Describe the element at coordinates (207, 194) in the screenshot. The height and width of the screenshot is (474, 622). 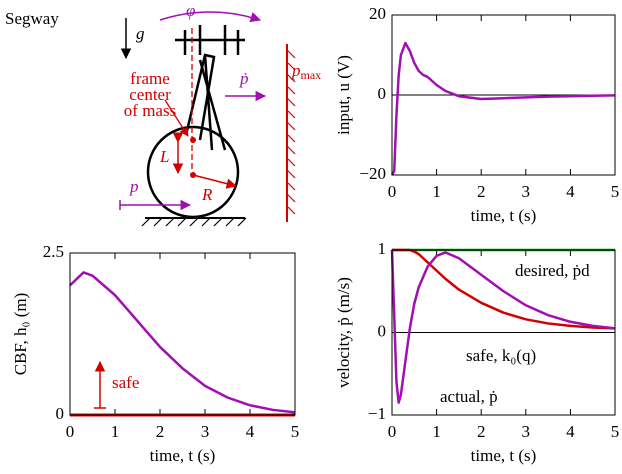
I see `R-label: R` at that location.